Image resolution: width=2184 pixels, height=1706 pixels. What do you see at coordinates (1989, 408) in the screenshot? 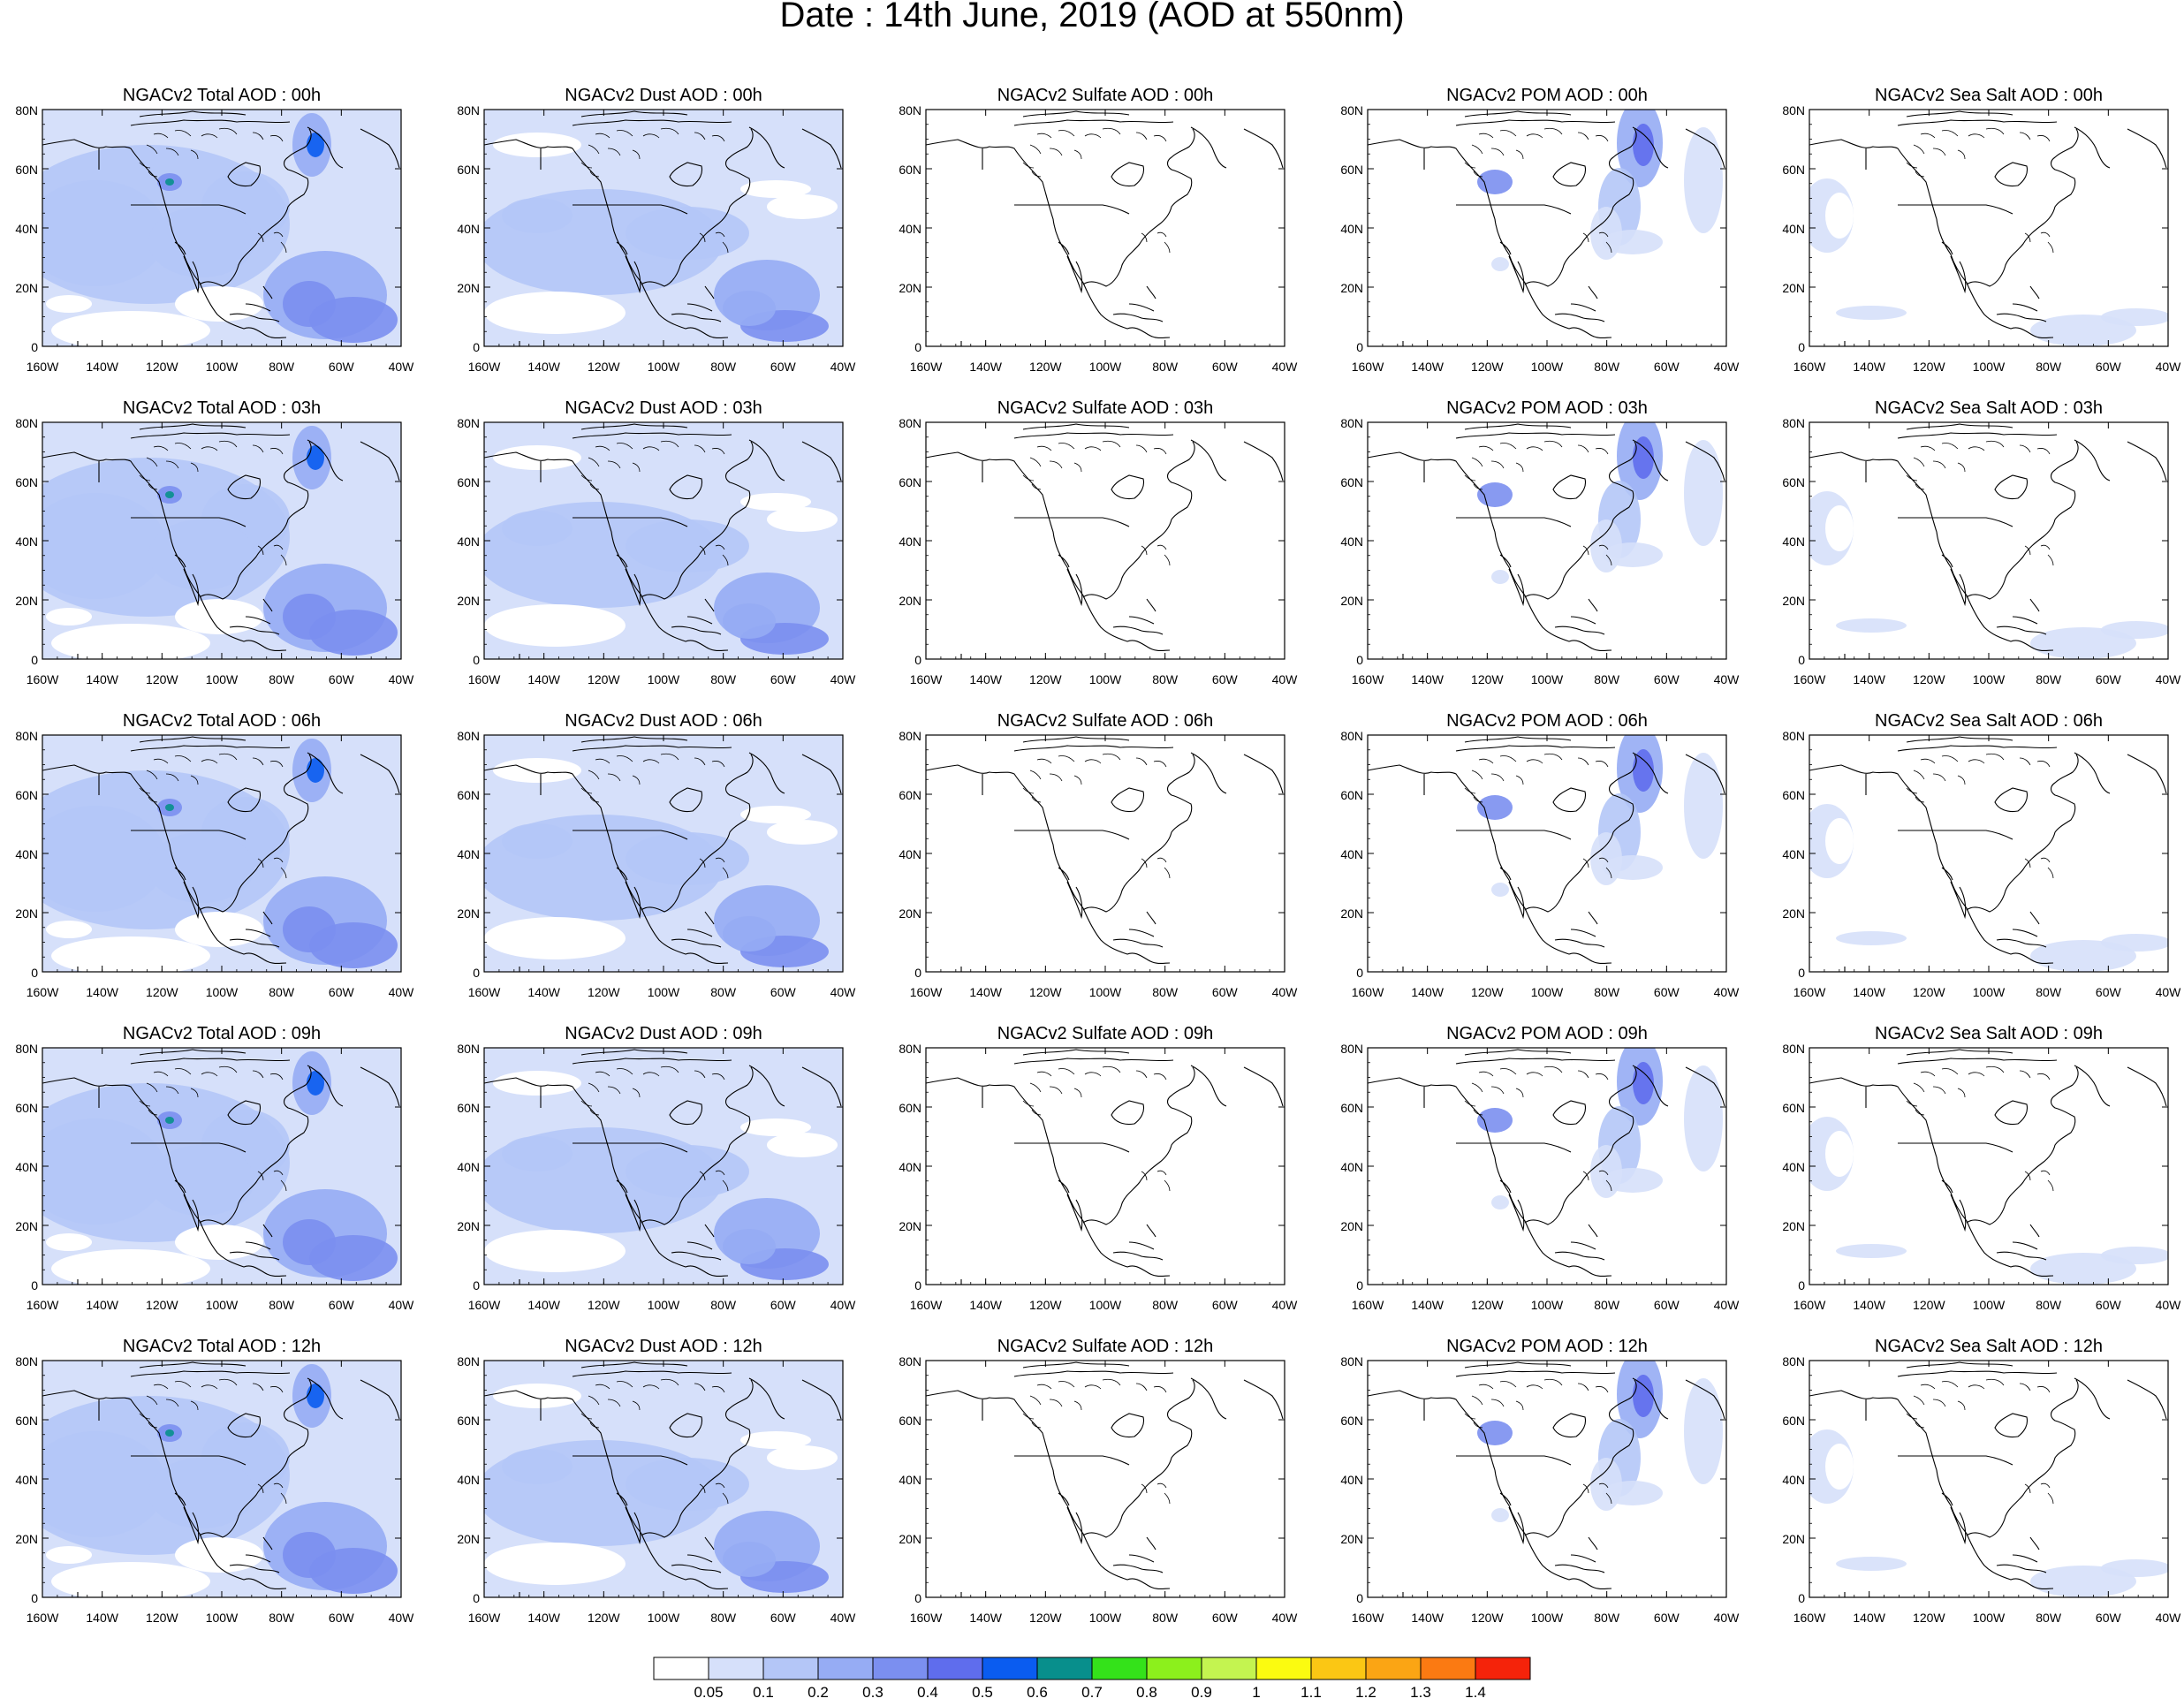
I see `panel-title: NGACv2 Sea Salt AOD : 03h` at bounding box center [1989, 408].